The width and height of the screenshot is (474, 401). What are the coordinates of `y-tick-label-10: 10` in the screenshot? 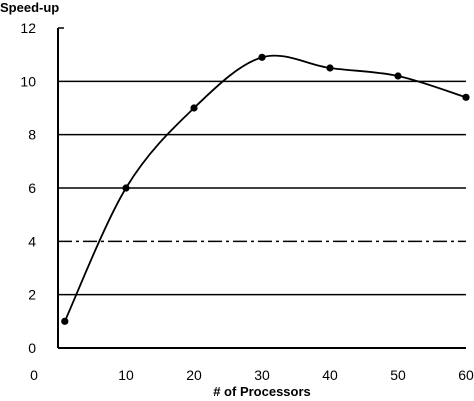 It's located at (28, 81).